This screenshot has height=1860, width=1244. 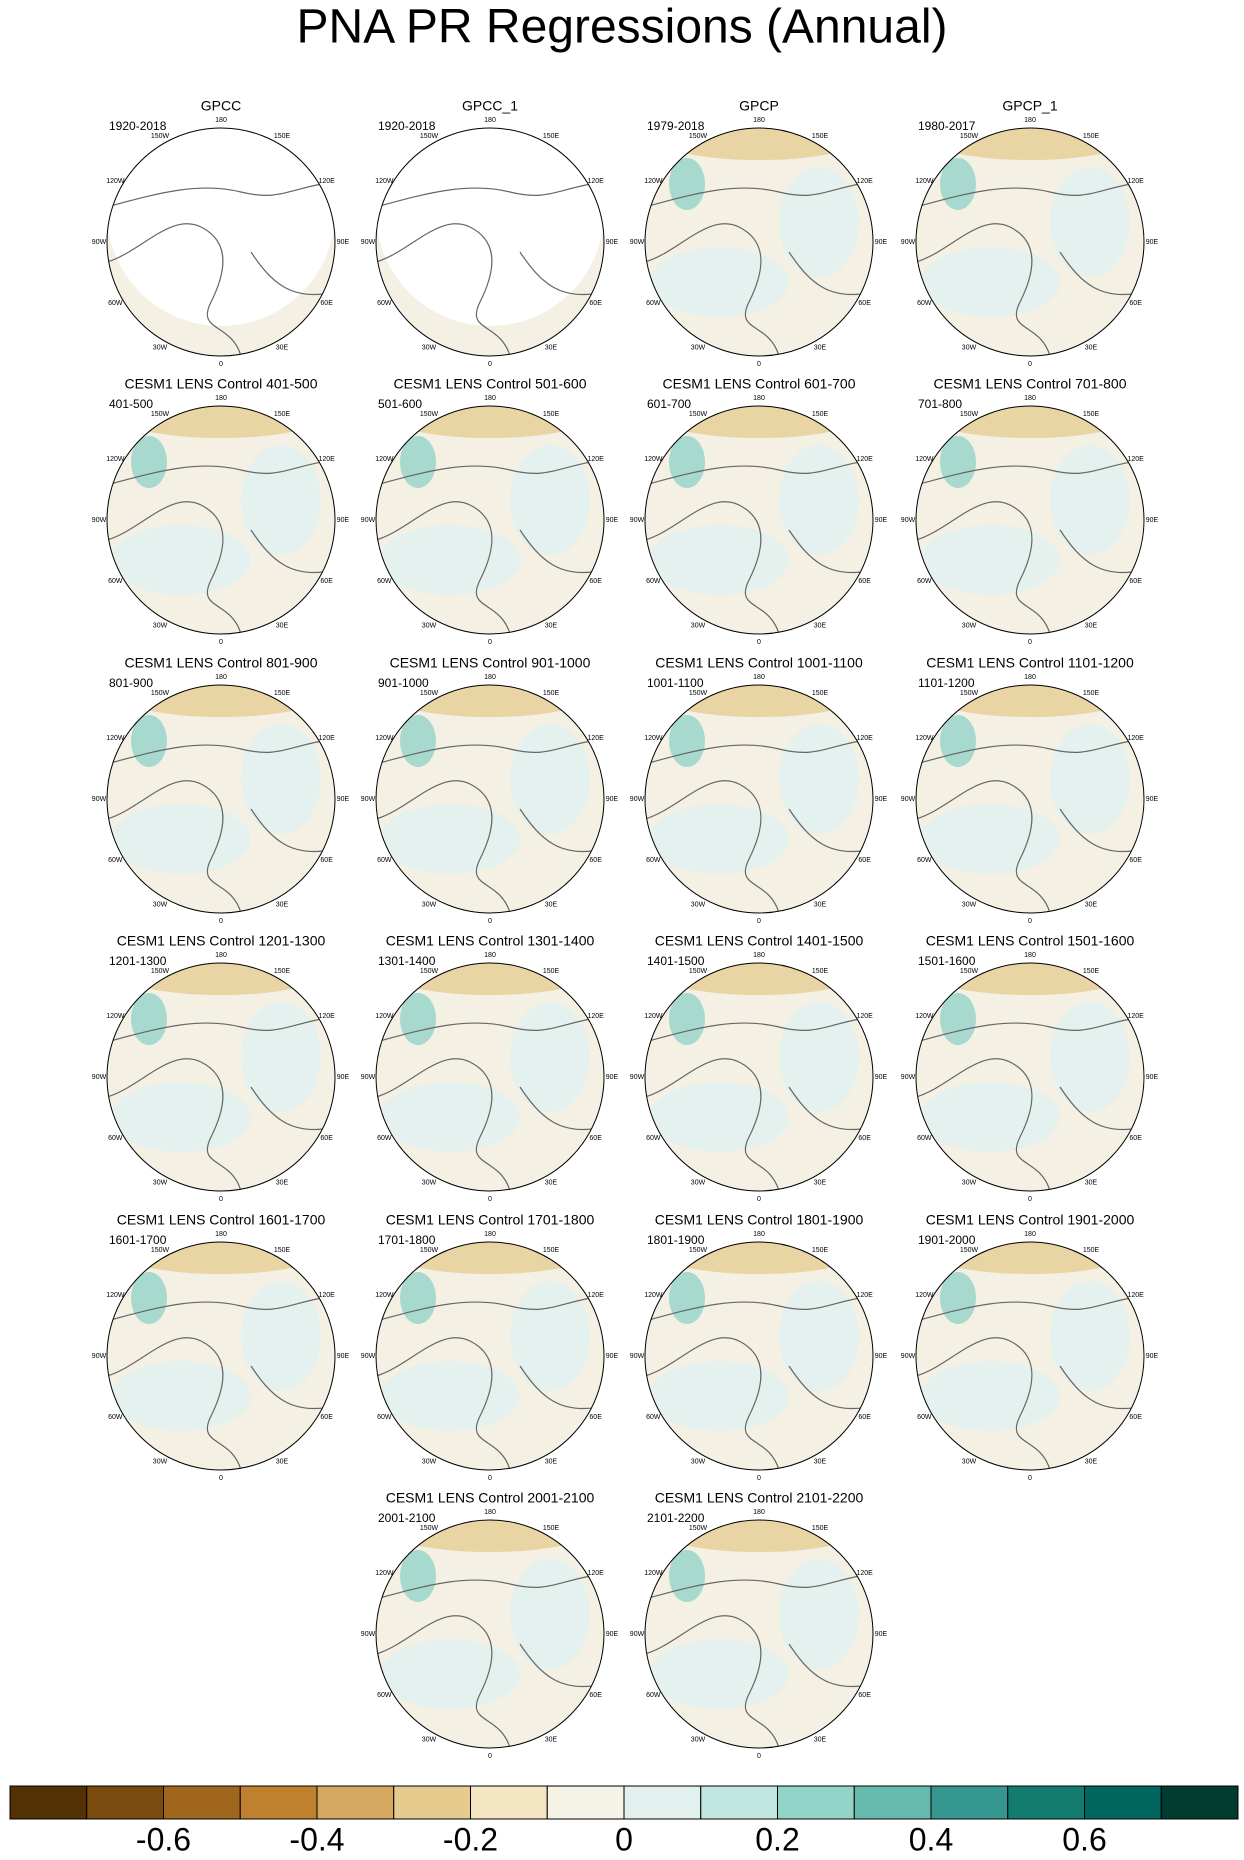 I want to click on panel-title: CESM1 LENS Control 901-1000, so click(x=490, y=663).